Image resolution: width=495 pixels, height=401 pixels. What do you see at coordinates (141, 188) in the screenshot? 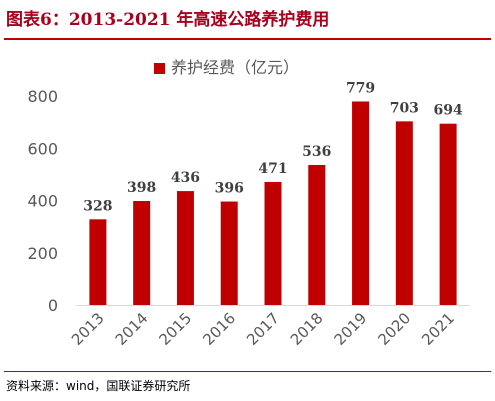
I see `data-label: 398` at bounding box center [141, 188].